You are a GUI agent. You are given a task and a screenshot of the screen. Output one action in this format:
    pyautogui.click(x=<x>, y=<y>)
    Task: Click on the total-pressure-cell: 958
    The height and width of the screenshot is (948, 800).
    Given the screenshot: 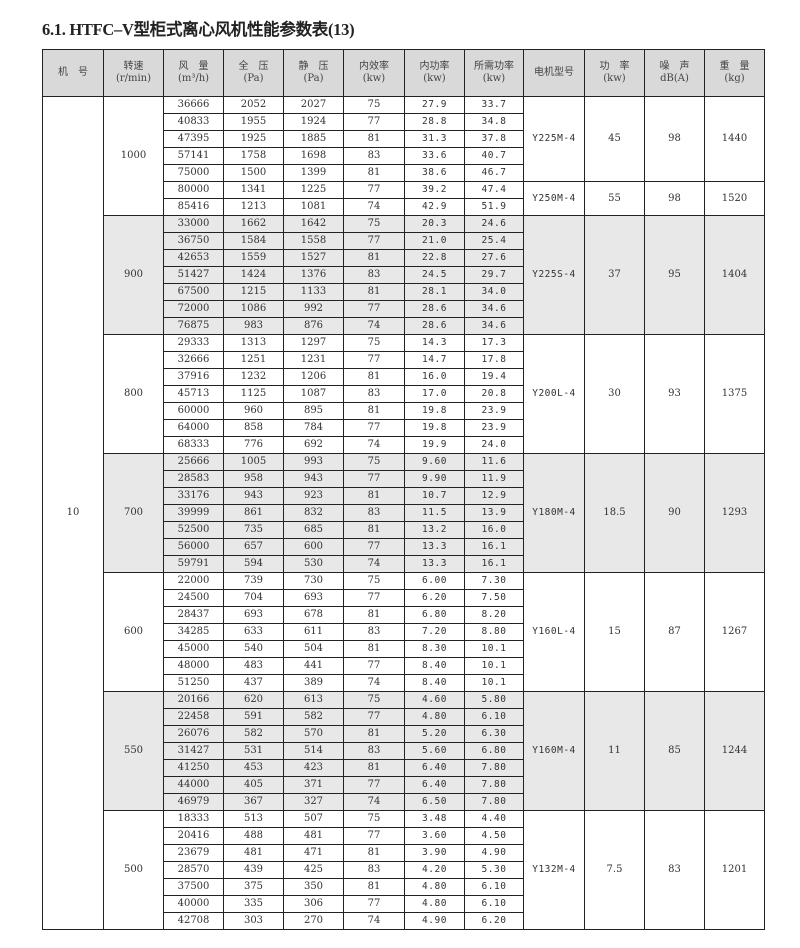 What is the action you would take?
    pyautogui.click(x=253, y=479)
    